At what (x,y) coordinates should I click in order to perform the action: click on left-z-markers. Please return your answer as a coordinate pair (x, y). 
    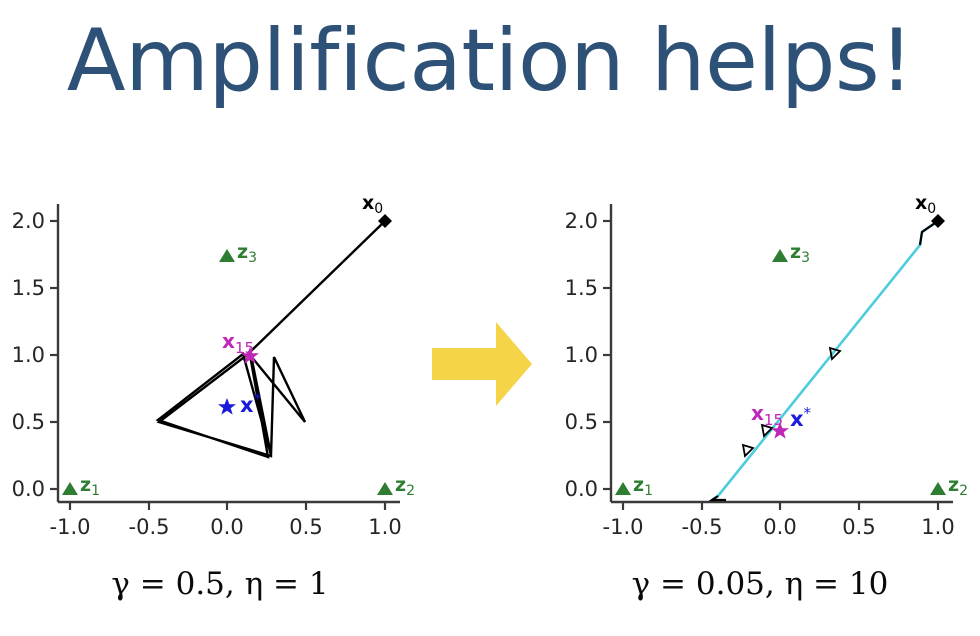
    Looking at the image, I should click on (227, 372).